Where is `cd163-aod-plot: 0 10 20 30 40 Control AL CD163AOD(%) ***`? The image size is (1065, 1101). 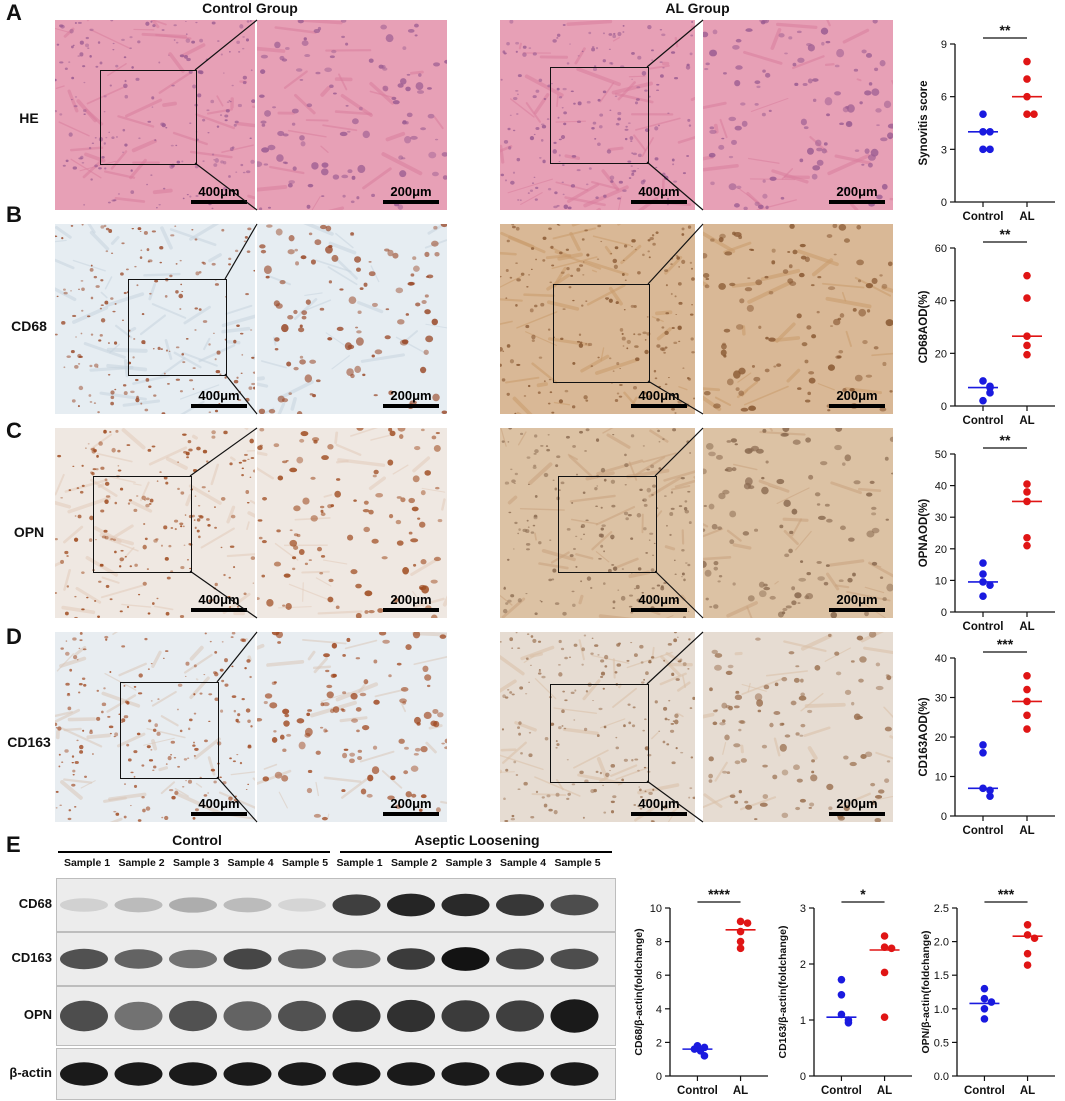 cd163-aod-plot: 0 10 20 30 40 Control AL CD163AOD(%) *** is located at coordinates (986, 737).